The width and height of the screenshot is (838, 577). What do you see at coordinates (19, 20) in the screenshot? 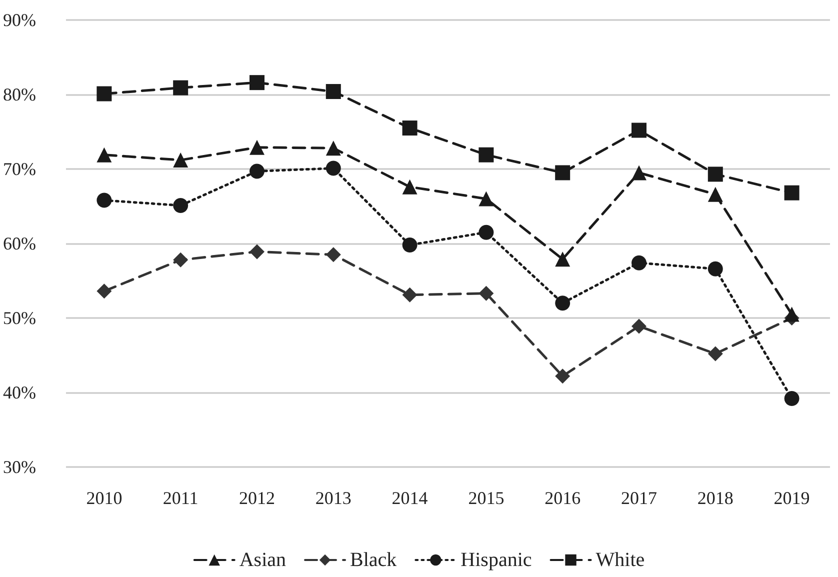
I see `y-tick-label: 90%` at bounding box center [19, 20].